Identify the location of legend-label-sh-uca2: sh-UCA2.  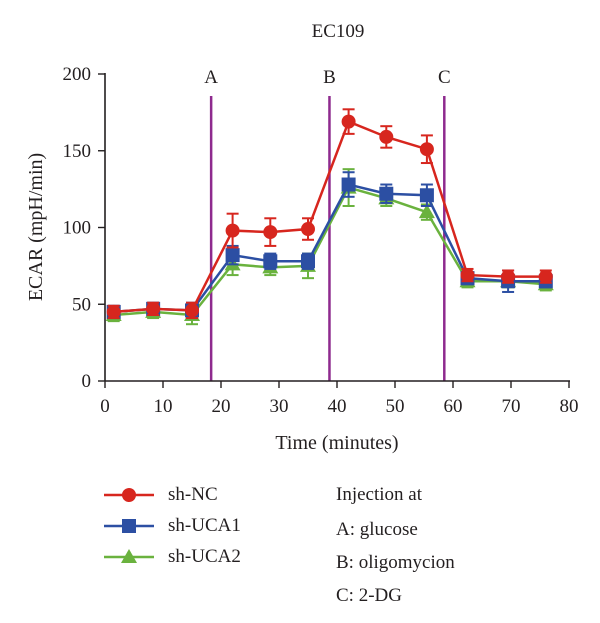
(204, 556).